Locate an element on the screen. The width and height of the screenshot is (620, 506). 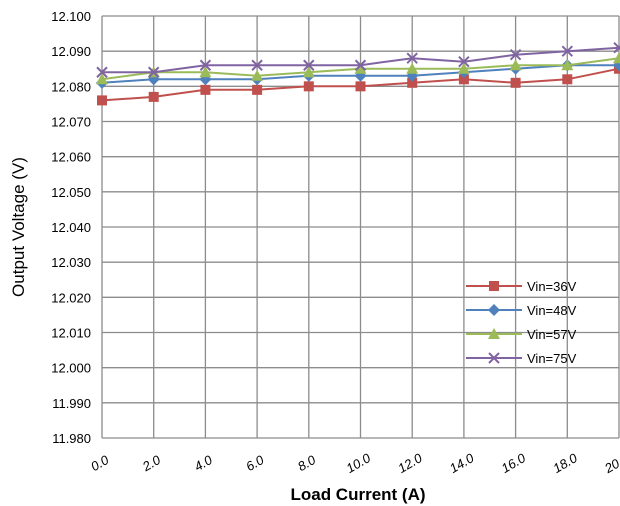
y-tick-label: 12.030 is located at coordinates (71, 262).